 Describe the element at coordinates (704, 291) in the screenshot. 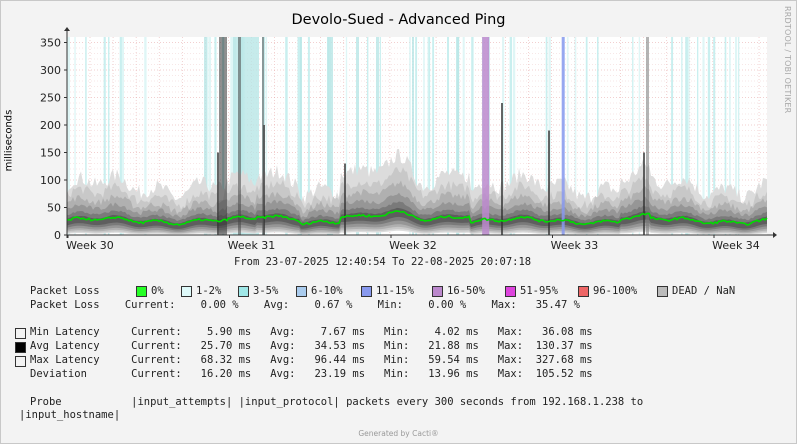

I see `loss-label-8: DEAD / NaN` at that location.